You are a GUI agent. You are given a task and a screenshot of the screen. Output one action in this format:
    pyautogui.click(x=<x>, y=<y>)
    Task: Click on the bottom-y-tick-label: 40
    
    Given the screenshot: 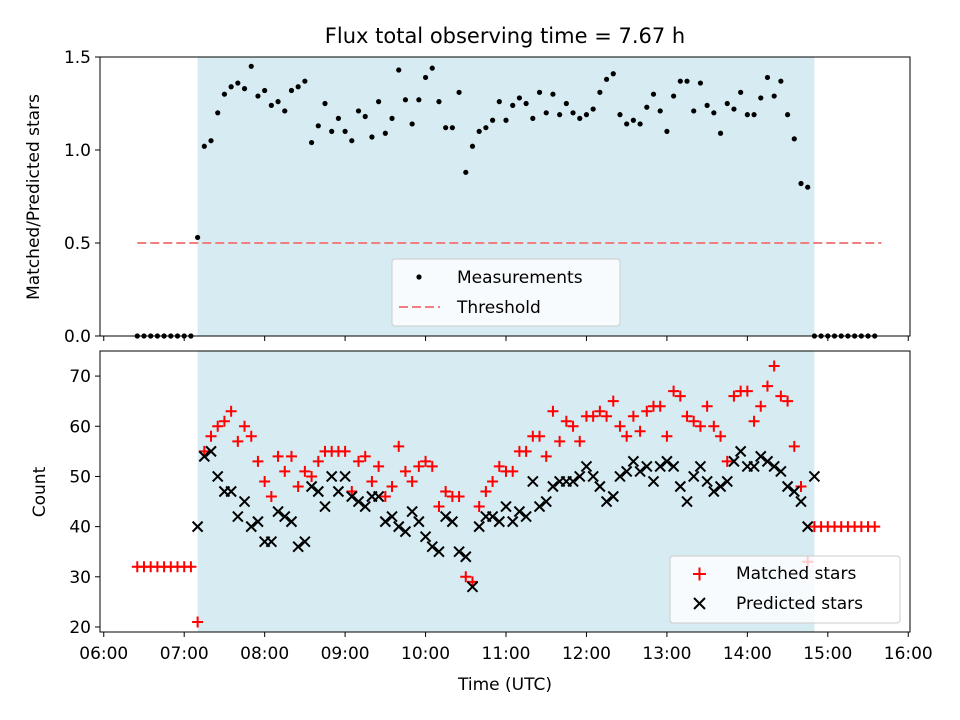 What is the action you would take?
    pyautogui.click(x=80, y=528)
    